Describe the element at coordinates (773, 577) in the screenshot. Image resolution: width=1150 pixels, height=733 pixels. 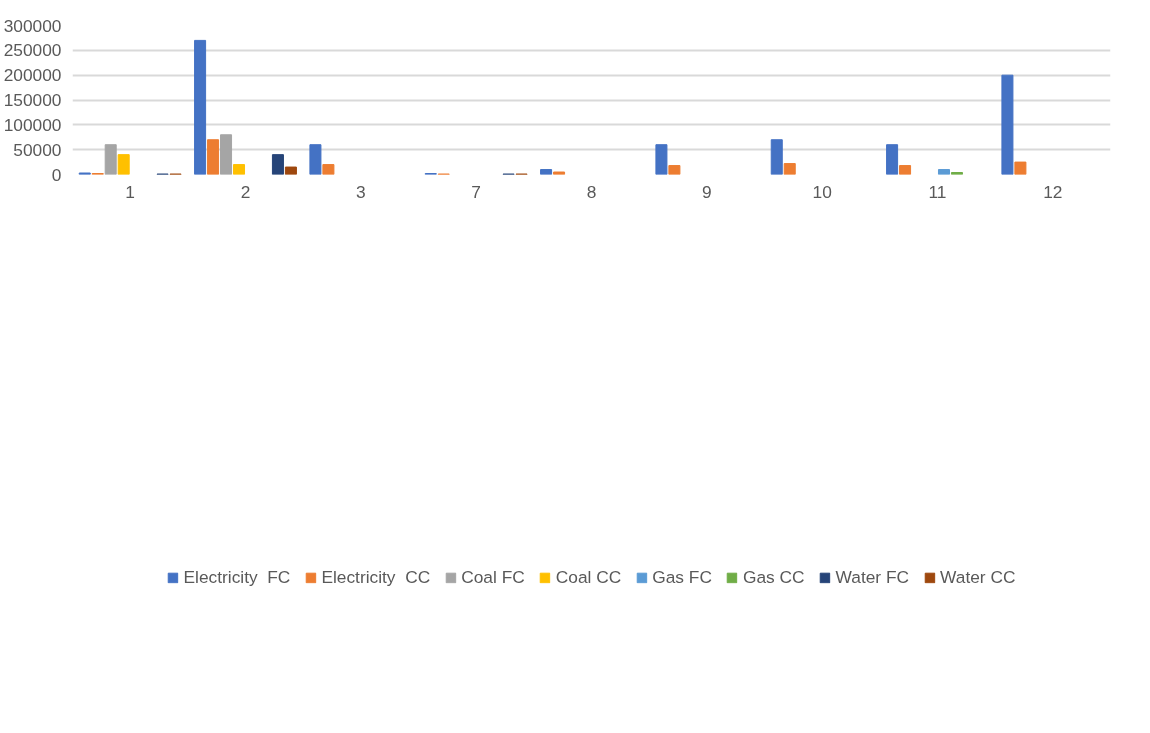
I see `legend-label: Gas CC` at that location.